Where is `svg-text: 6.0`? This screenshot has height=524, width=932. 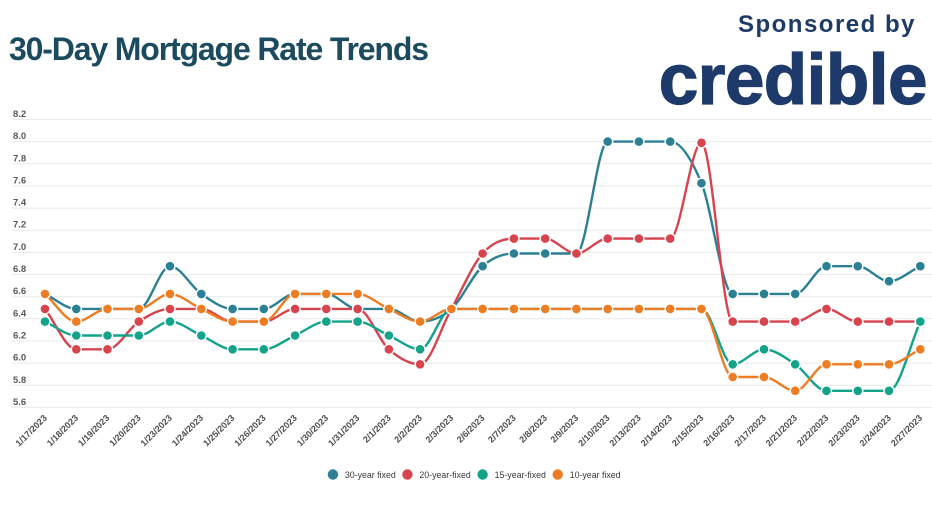
svg-text: 6.0 is located at coordinates (19, 358).